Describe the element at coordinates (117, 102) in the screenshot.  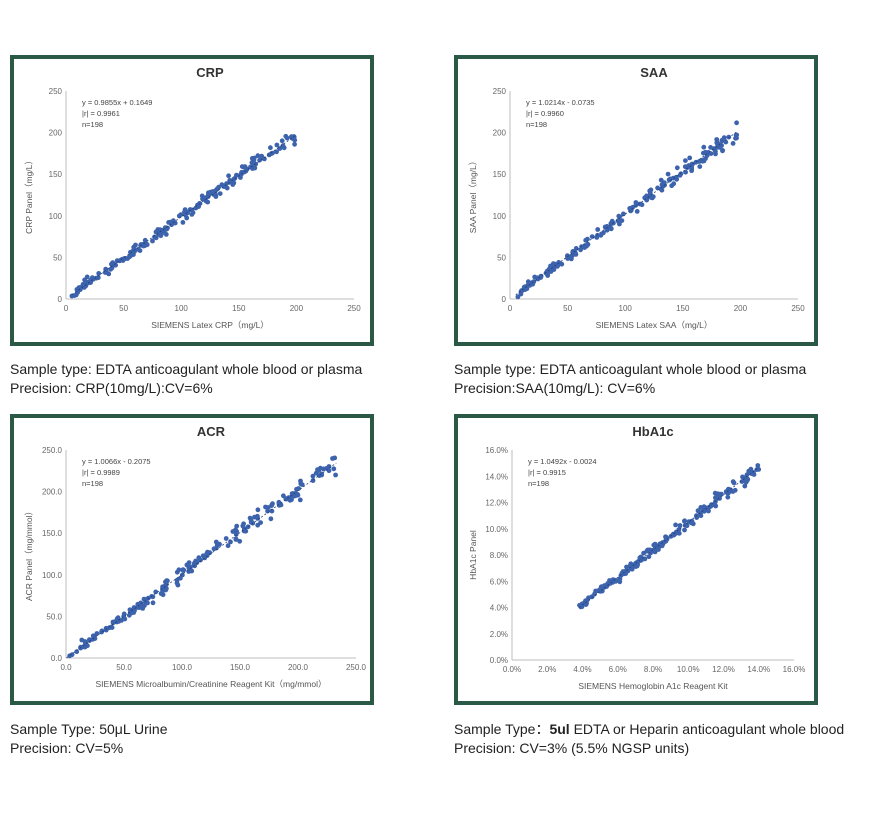
I see `crp-stats-annotation: y = 0.9855x + 0.1649` at that location.